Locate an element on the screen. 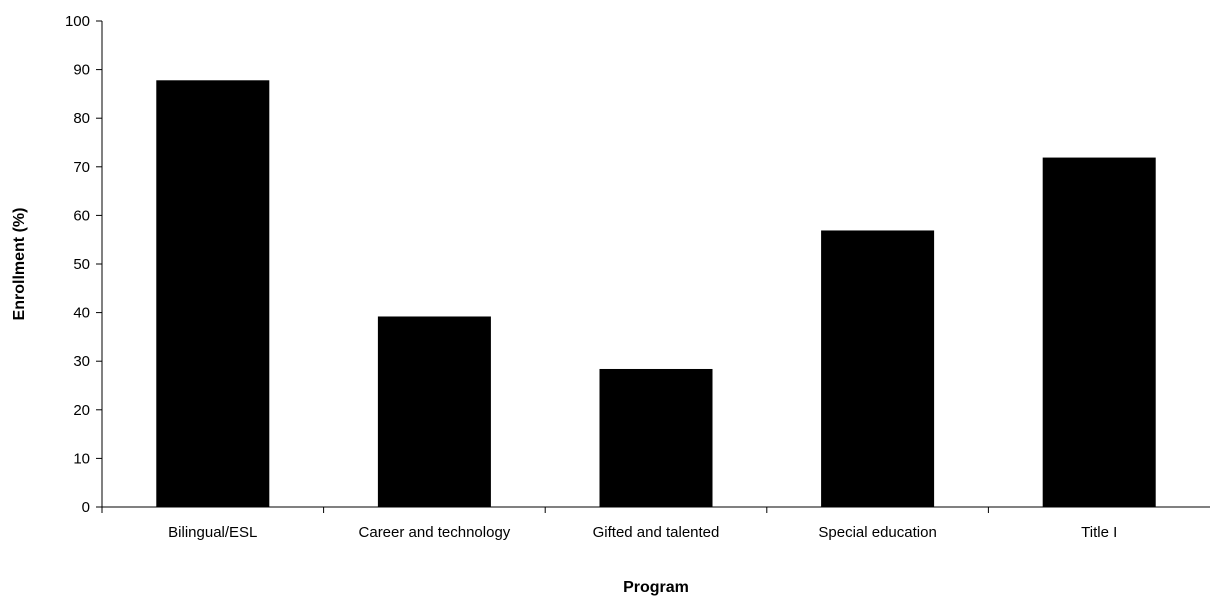  y-tick-label: 20 is located at coordinates (81, 410).